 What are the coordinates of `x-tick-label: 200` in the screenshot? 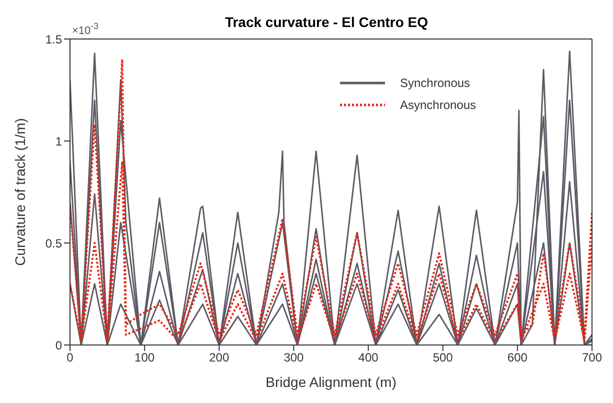 It's located at (219, 357).